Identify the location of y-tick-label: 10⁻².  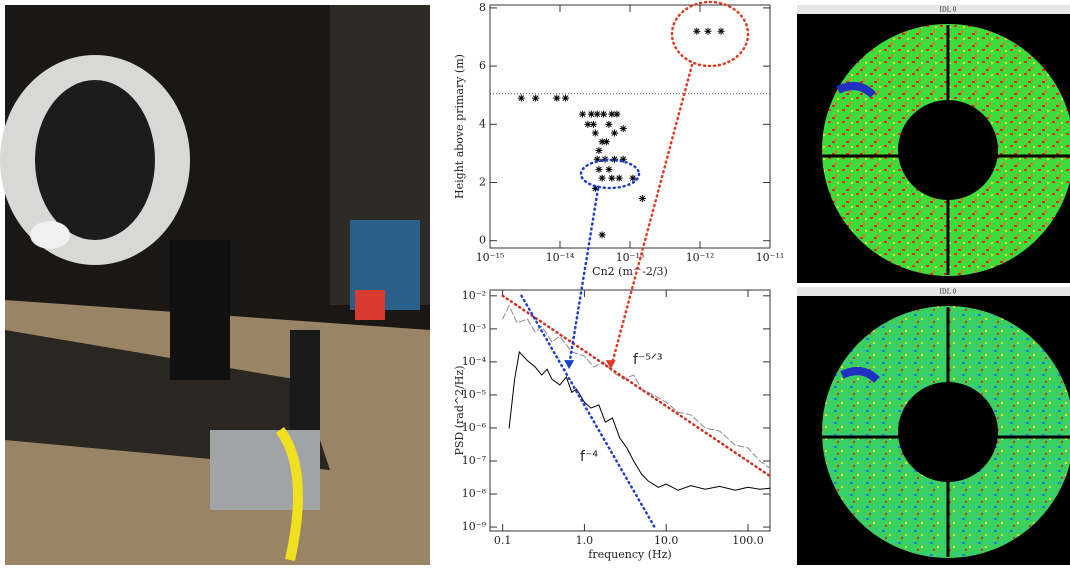
(474, 295).